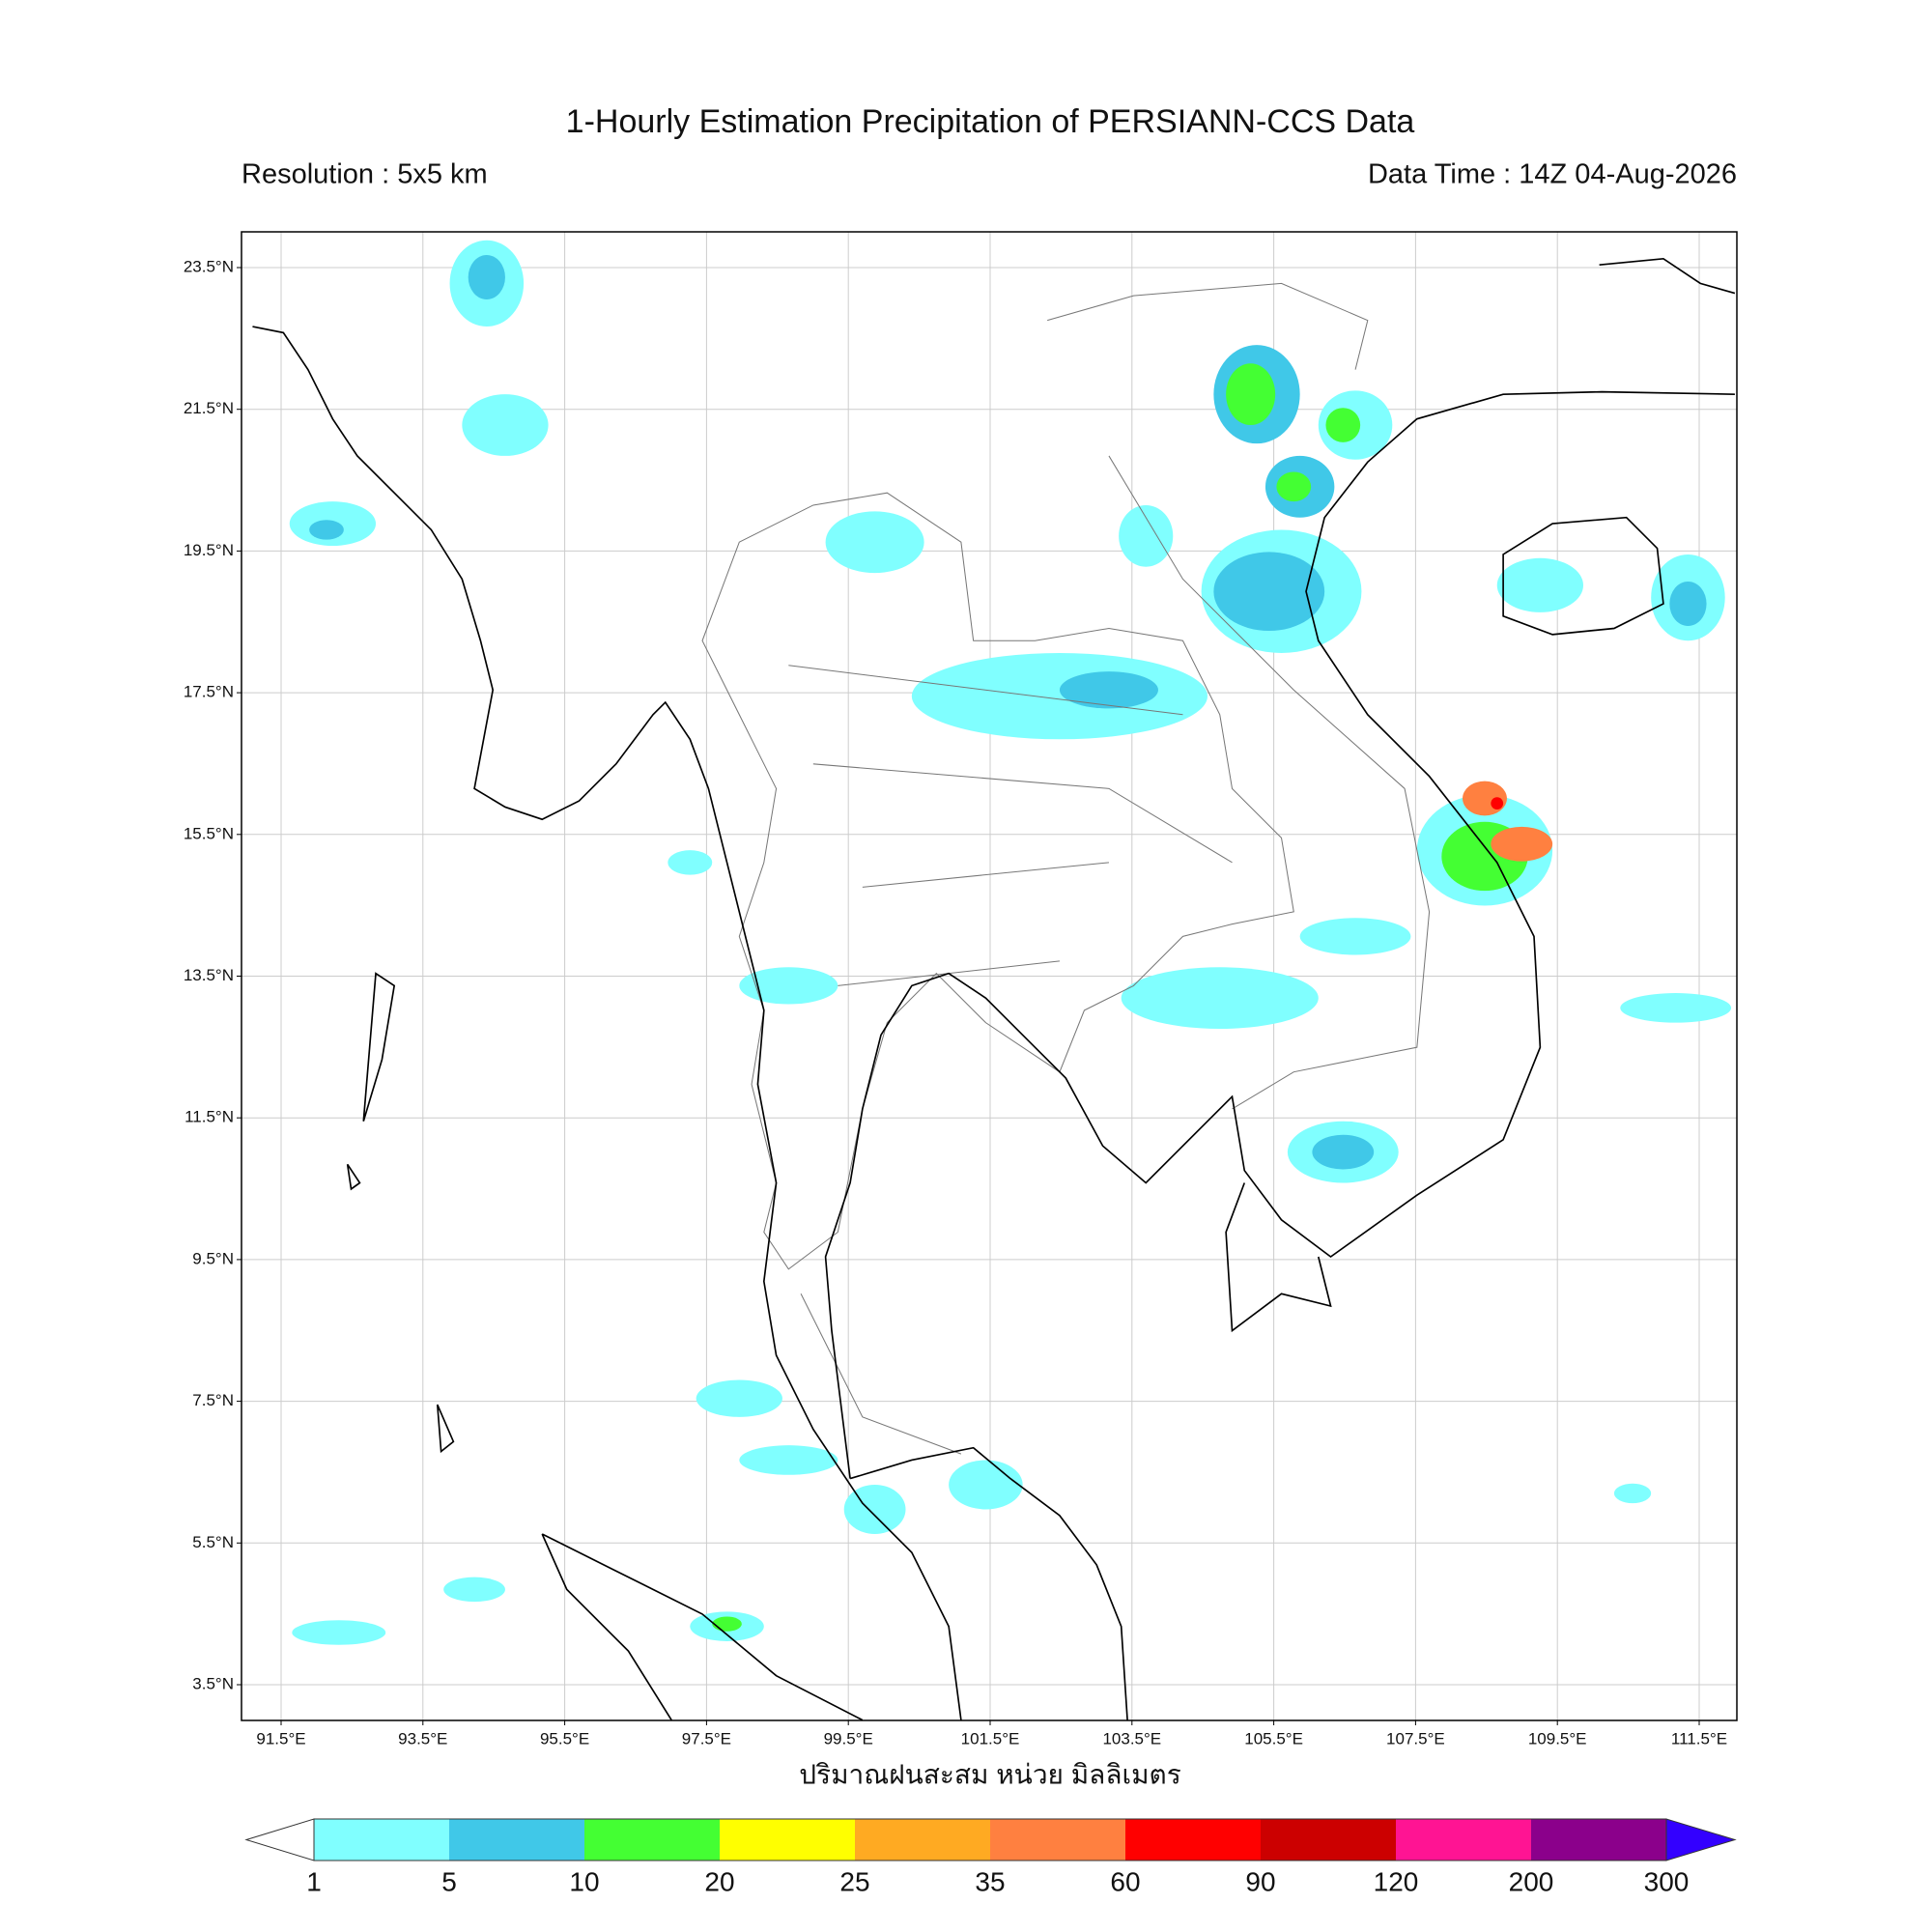 The image size is (1932, 1932). What do you see at coordinates (706, 1738) in the screenshot?
I see `lon-label: 97.5°E` at bounding box center [706, 1738].